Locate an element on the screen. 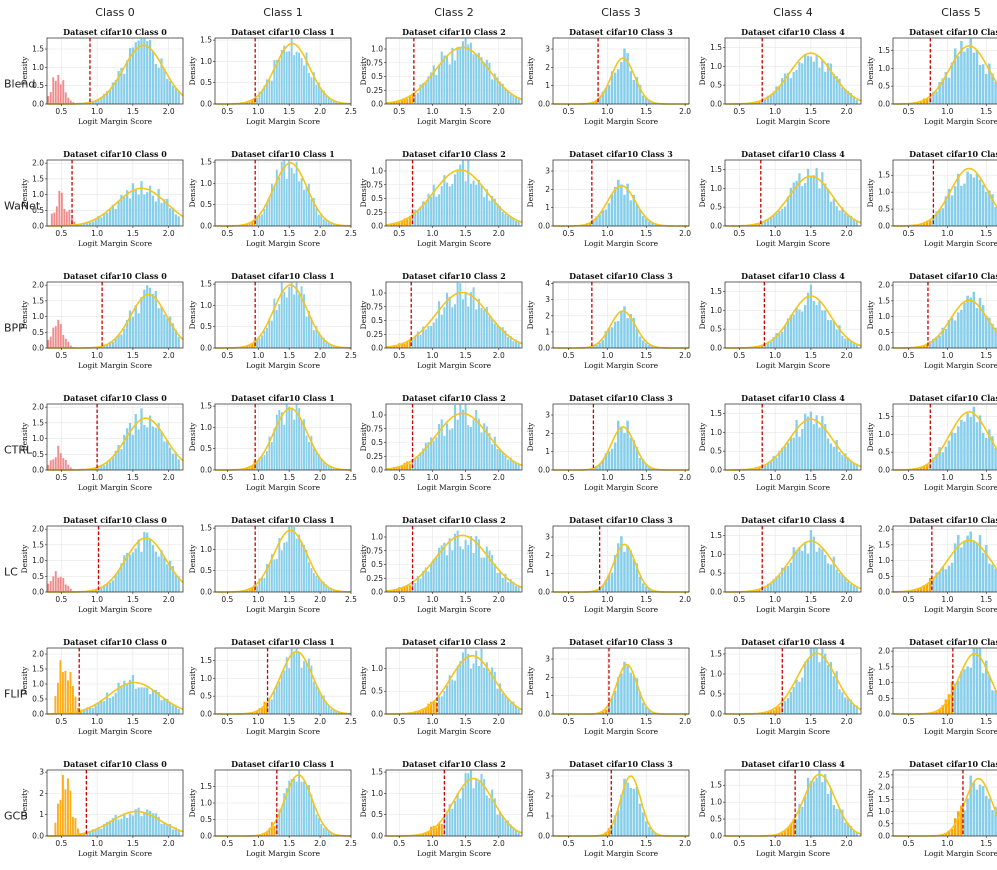 This screenshot has width=997, height=870. y-tick-label: 1.5 is located at coordinates (716, 654).